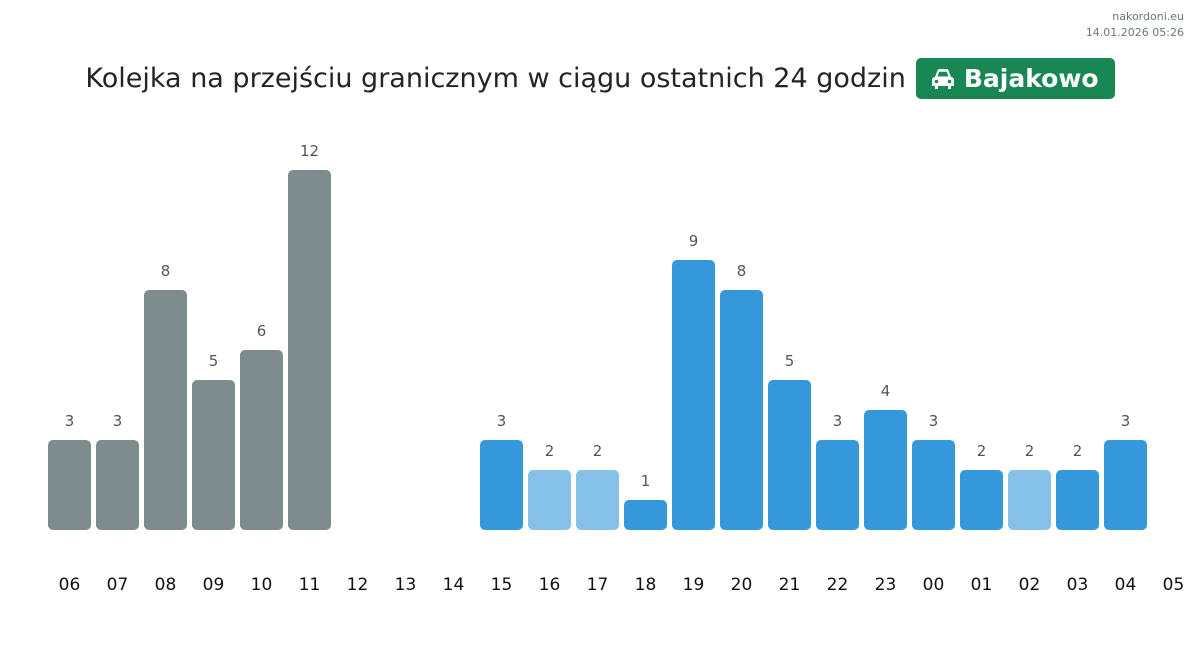 The height and width of the screenshot is (651, 1200). What do you see at coordinates (694, 585) in the screenshot?
I see `x-tick-label: 19` at bounding box center [694, 585].